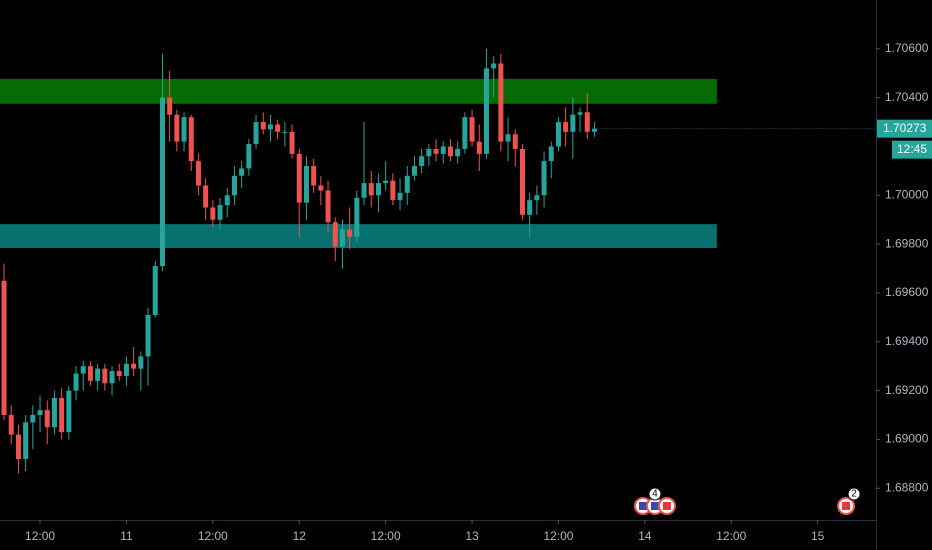 The height and width of the screenshot is (550, 932). I want to click on y-tick-label: 1.69400, so click(907, 341).